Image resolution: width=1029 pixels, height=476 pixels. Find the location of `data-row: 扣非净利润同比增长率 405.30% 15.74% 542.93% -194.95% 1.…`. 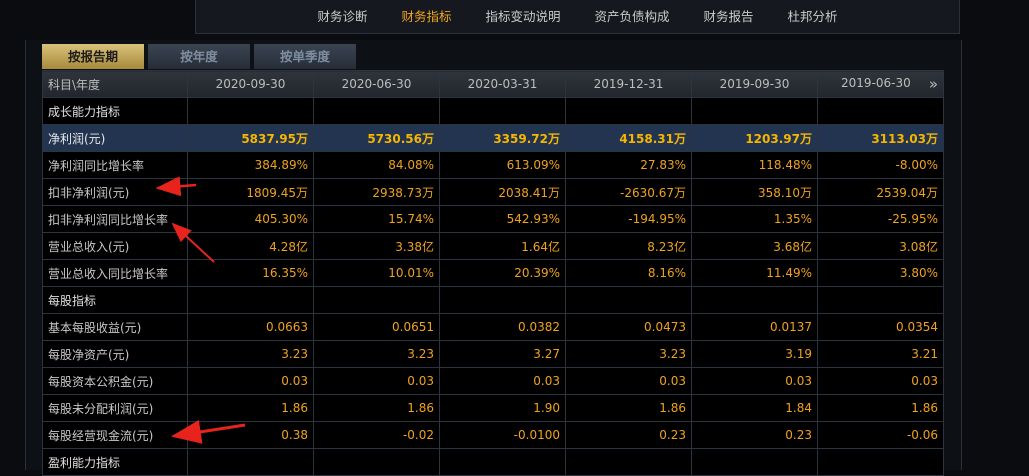

data-row: 扣非净利润同比增长率 405.30% 15.74% 542.93% -194.95% 1.… is located at coordinates (493, 219).